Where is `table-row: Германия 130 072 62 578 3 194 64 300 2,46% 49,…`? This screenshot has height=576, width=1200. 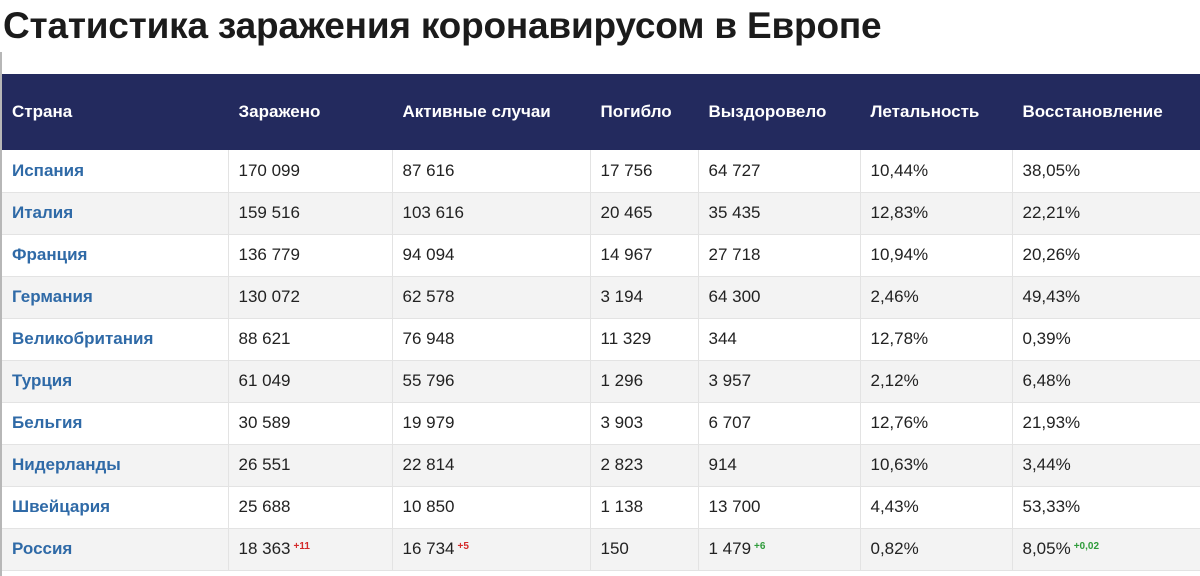 table-row: Германия 130 072 62 578 3 194 64 300 2,46% 49,… is located at coordinates (601, 297).